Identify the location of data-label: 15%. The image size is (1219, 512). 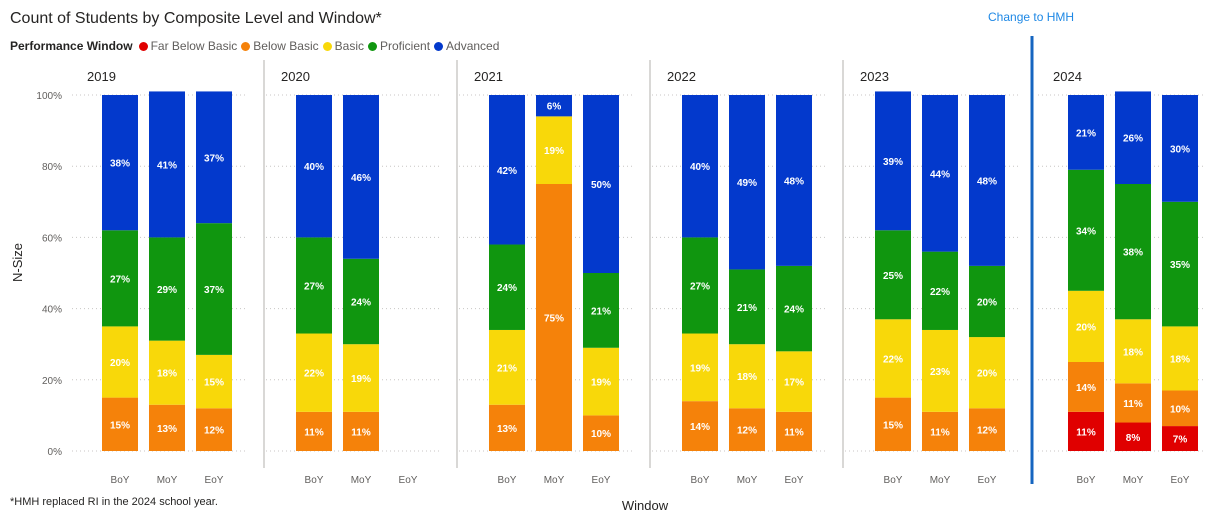
(120, 425).